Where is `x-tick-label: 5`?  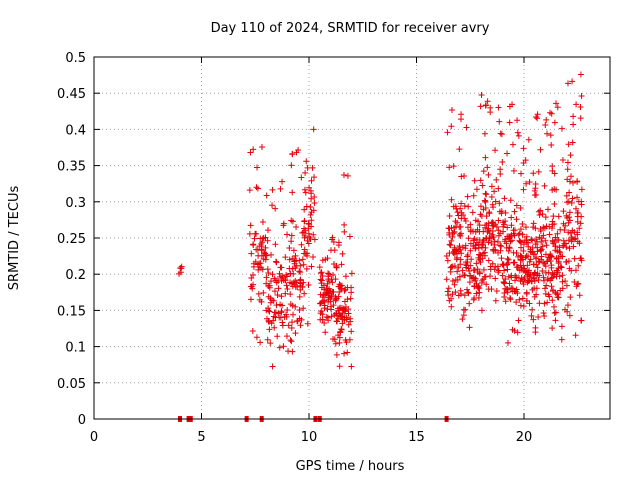
x-tick-label: 5 is located at coordinates (201, 437).